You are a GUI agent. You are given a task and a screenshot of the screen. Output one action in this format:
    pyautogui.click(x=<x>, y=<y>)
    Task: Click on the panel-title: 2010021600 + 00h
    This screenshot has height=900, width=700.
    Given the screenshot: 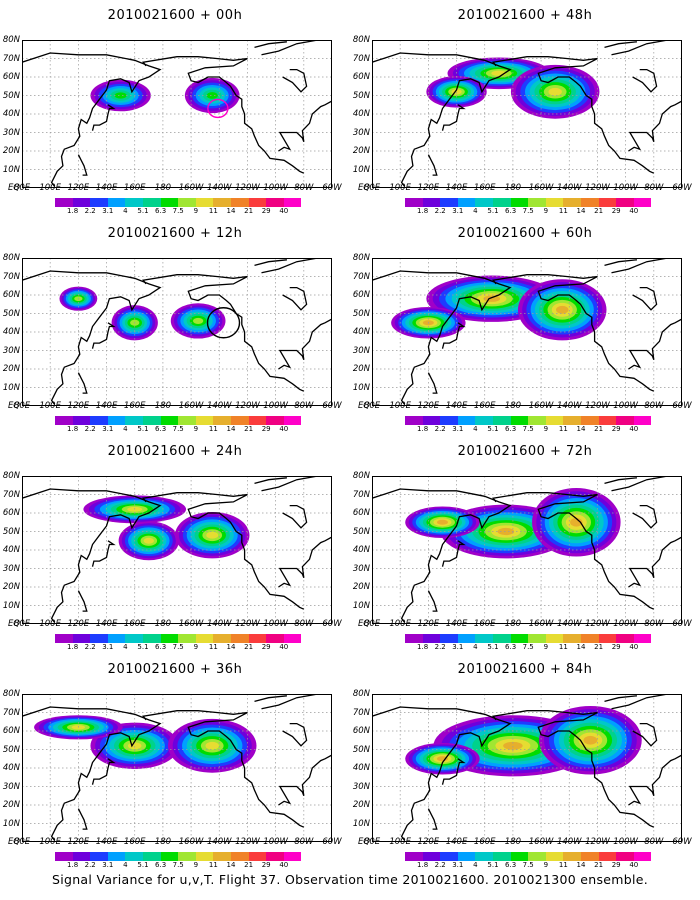 What is the action you would take?
    pyautogui.click(x=175, y=15)
    